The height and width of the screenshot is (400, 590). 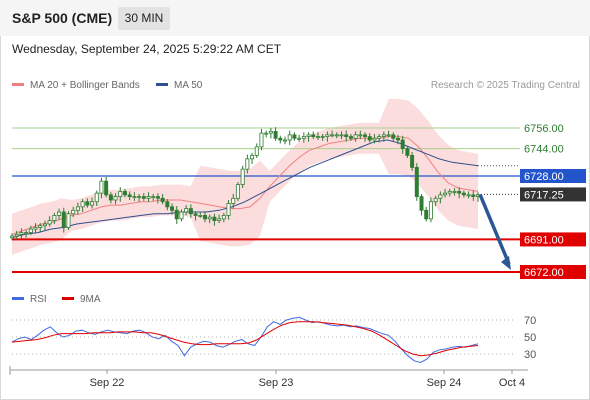 What do you see at coordinates (76, 85) in the screenshot?
I see `legend-ma20: MA 20 + Bollinger Bands` at bounding box center [76, 85].